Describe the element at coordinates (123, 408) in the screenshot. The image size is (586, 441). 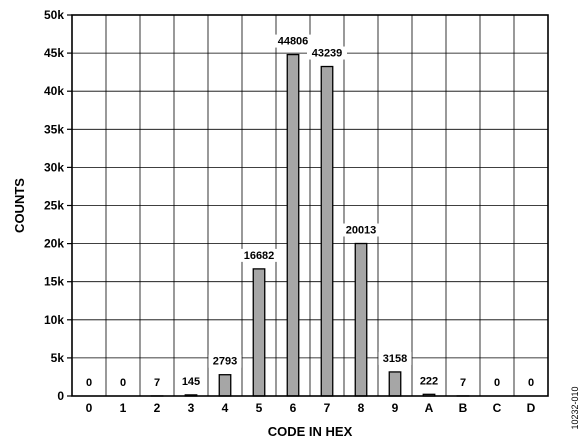
I see `x-tick-label: 1` at that location.